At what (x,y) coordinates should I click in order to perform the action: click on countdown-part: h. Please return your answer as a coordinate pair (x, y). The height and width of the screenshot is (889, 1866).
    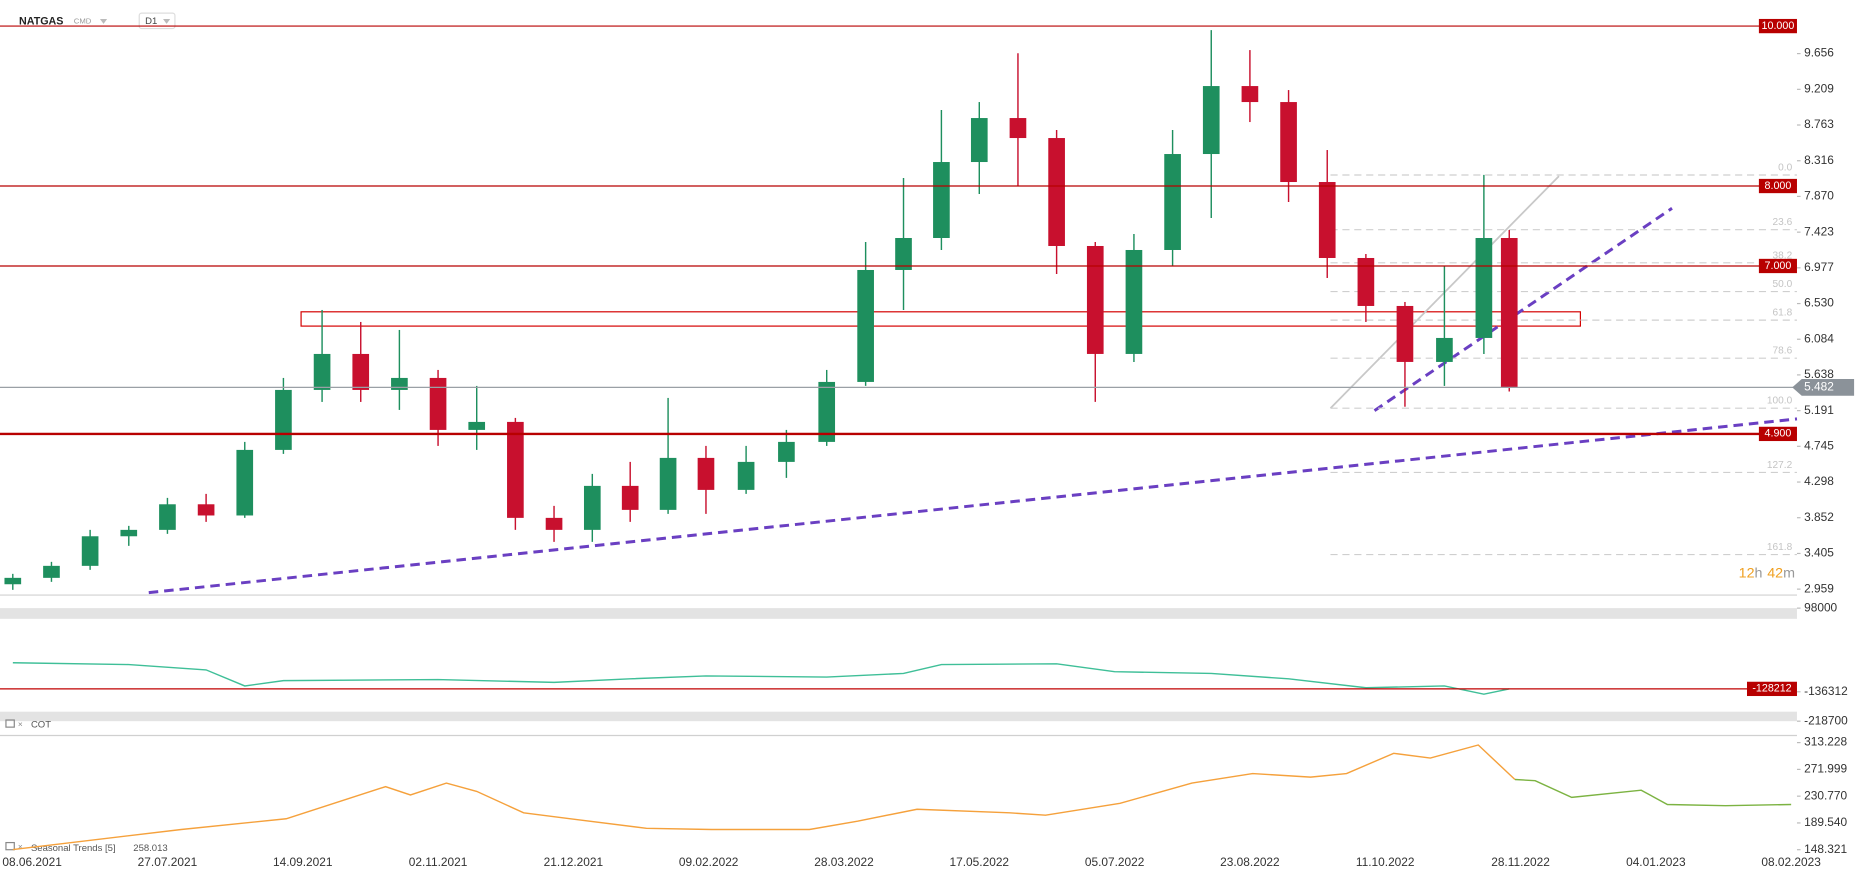
    Looking at the image, I should click on (1759, 573).